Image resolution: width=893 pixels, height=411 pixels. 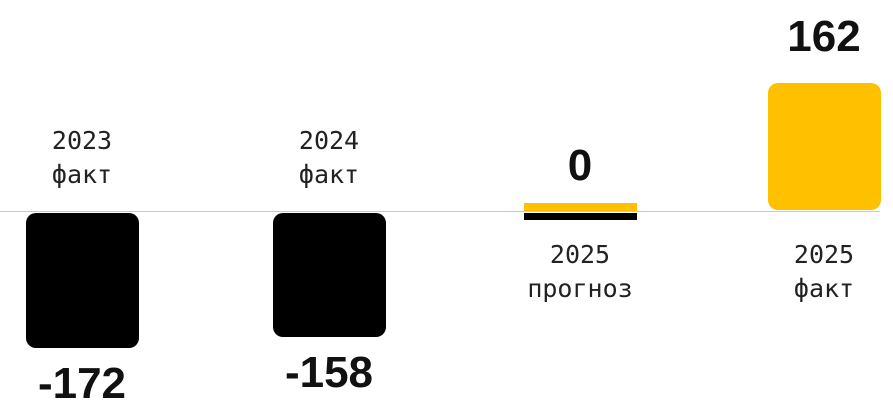 What do you see at coordinates (824, 271) in the screenshot?
I see `category-label: 2025 факт` at bounding box center [824, 271].